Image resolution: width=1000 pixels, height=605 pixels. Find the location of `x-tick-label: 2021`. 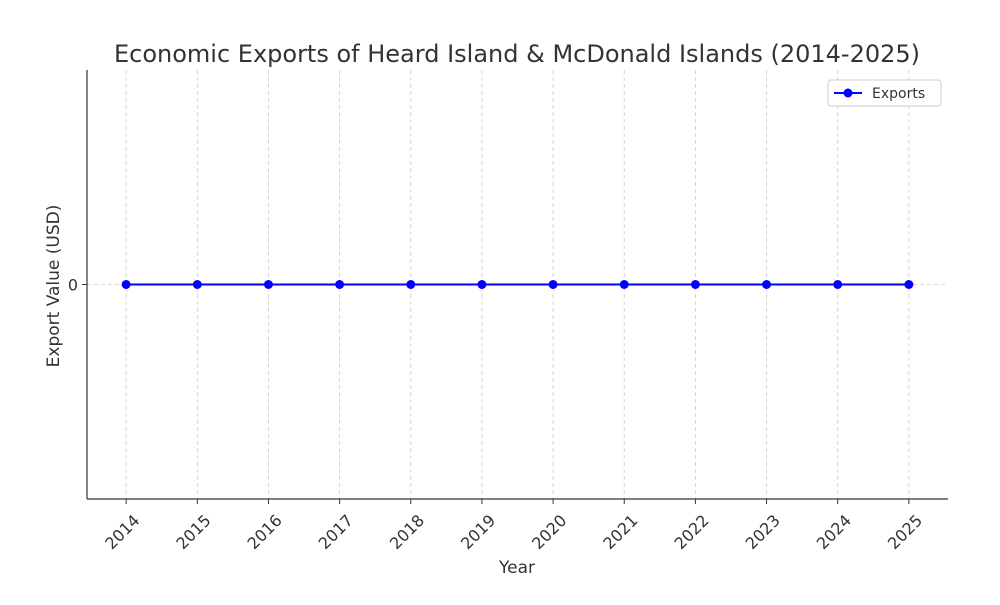

x-tick-label: 2021 is located at coordinates (620, 532).